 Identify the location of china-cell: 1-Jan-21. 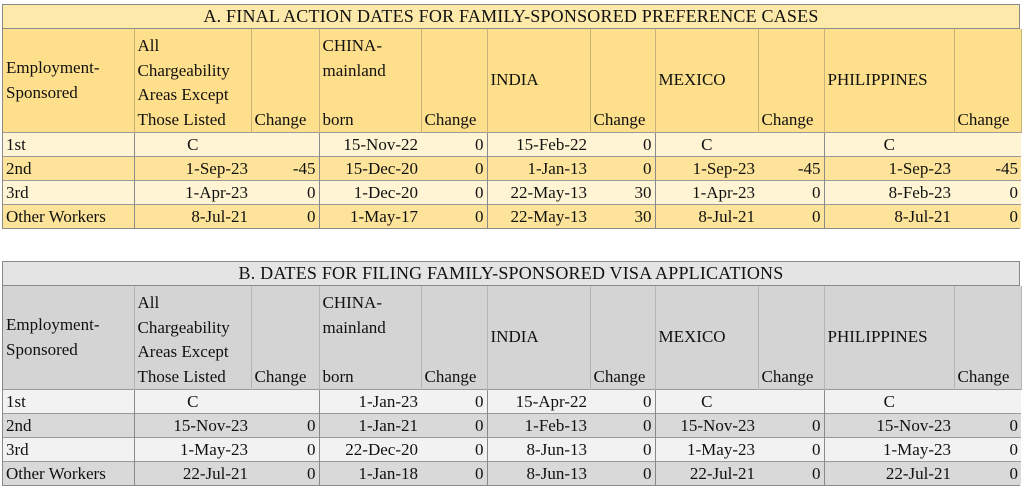
(370, 425).